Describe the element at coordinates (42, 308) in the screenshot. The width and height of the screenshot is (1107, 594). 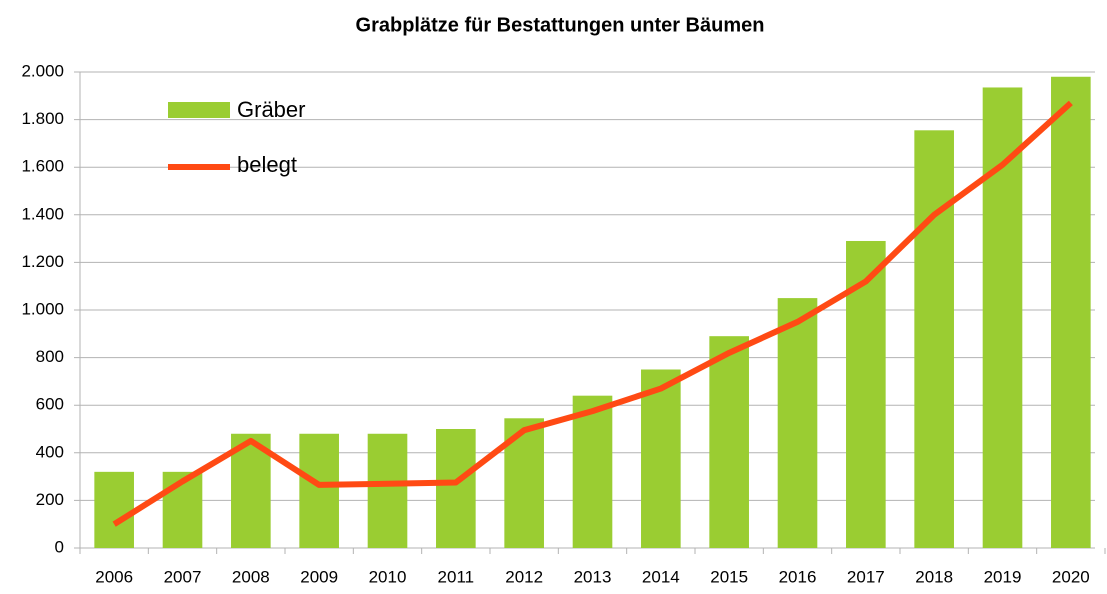
I see `y-tick-label: 1.000` at that location.